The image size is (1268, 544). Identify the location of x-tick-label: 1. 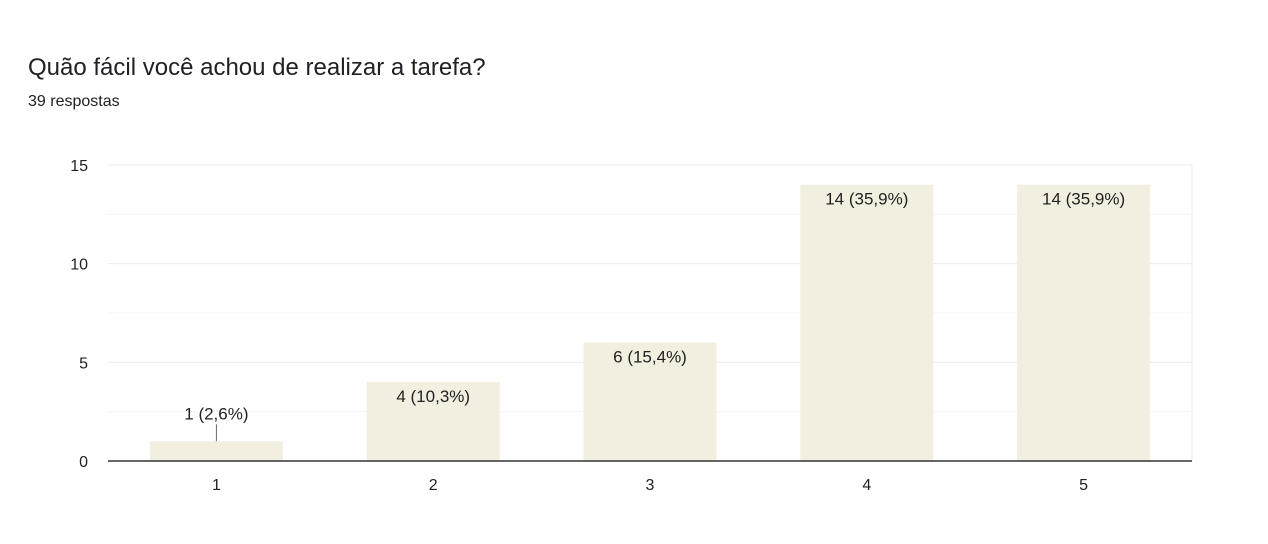
(216, 485).